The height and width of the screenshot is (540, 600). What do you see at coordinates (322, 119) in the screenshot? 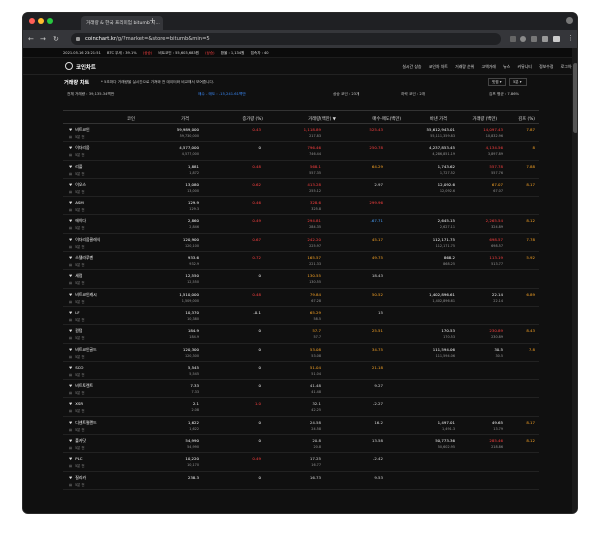
I see `col-volume: 거래량(백만) ▼` at bounding box center [322, 119].